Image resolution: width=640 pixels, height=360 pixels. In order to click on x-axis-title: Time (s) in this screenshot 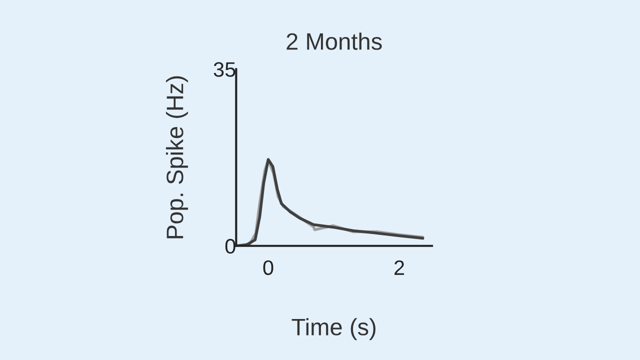, I will do `click(334, 329)`.